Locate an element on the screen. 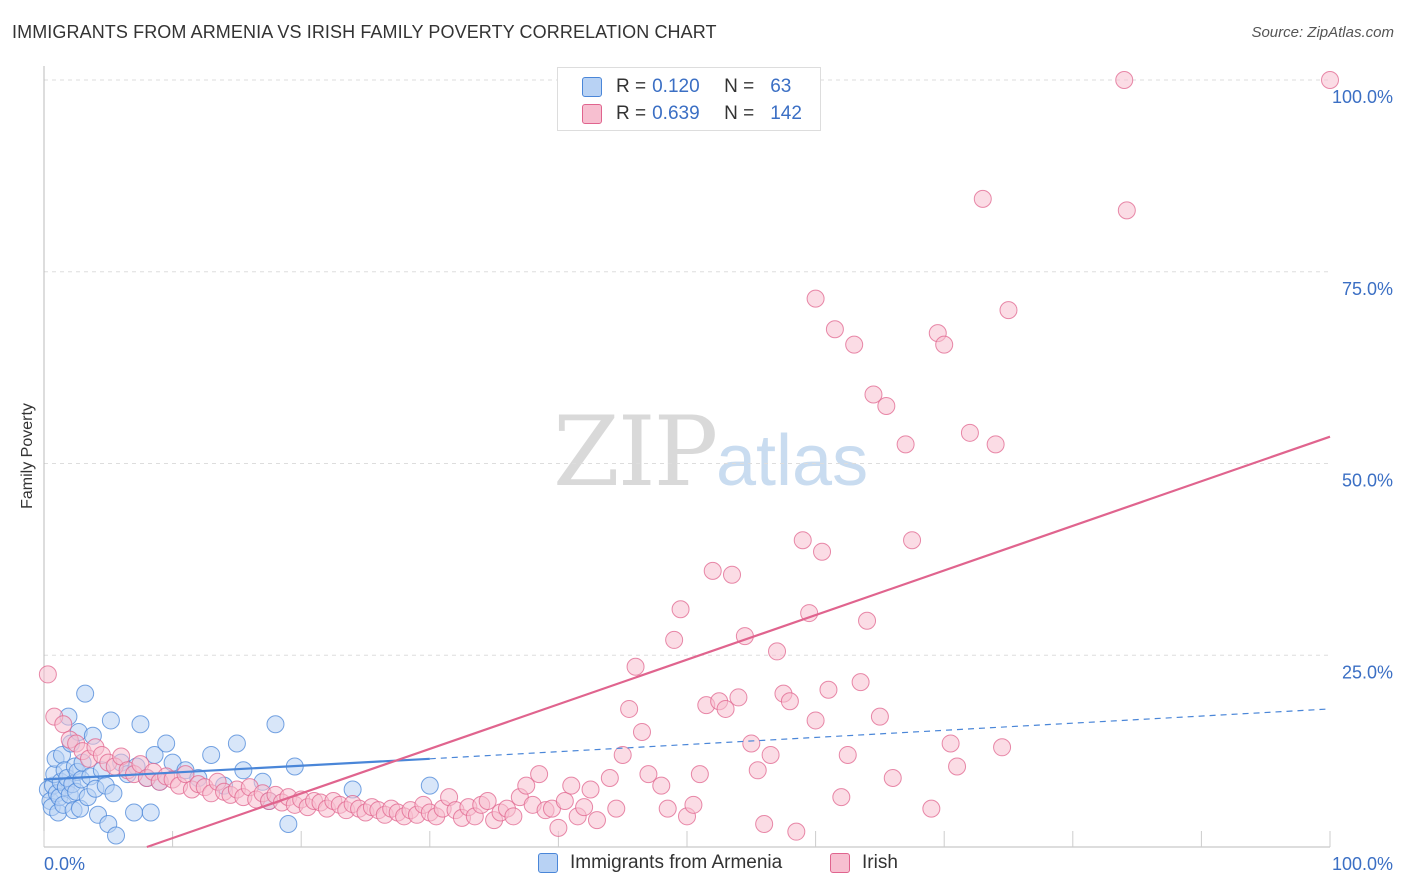 This screenshot has height=892, width=1406. series-swatch-armenia is located at coordinates (548, 863).